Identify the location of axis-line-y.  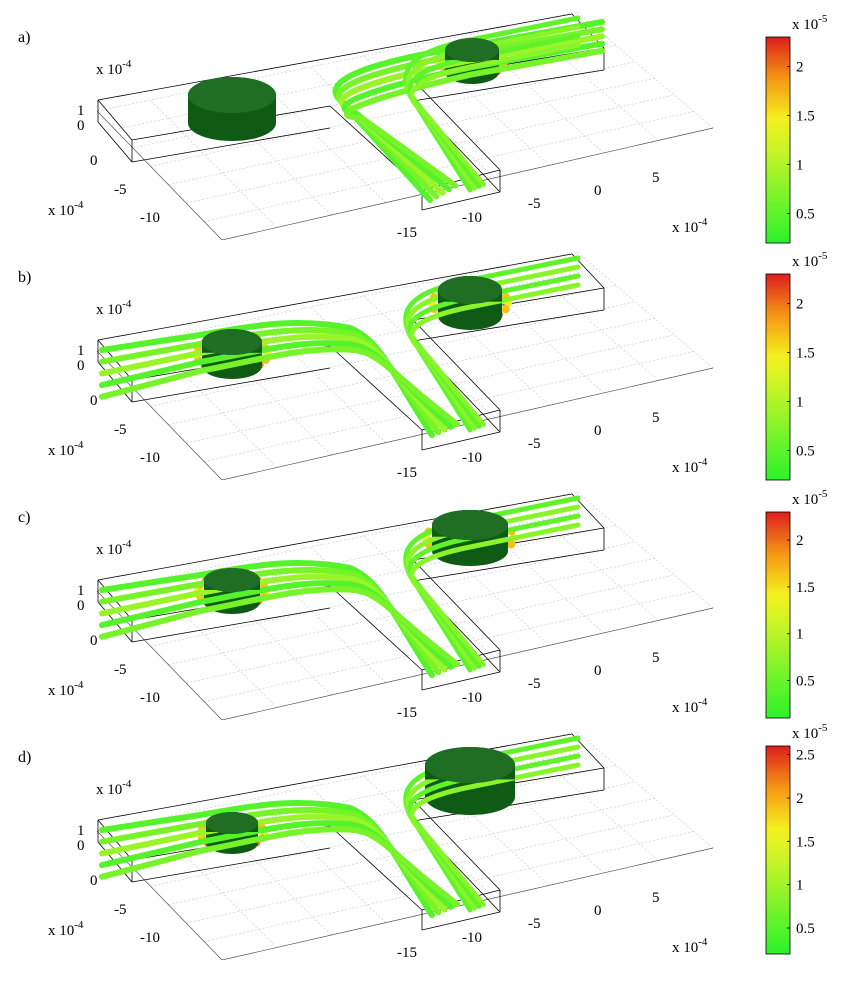
(159, 175).